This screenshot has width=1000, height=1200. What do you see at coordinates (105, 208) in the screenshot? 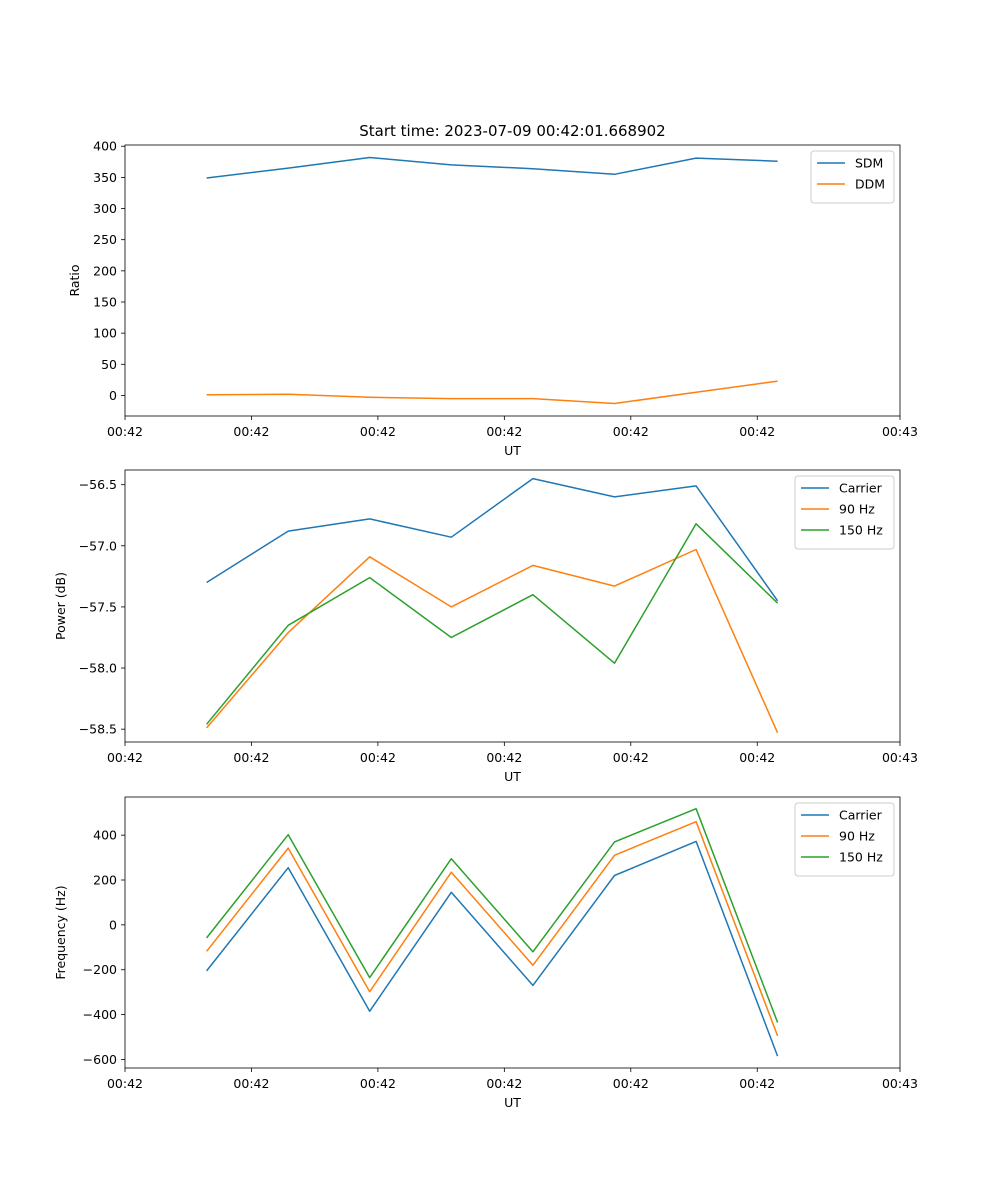
I see `y-tick-label: 300` at bounding box center [105, 208].